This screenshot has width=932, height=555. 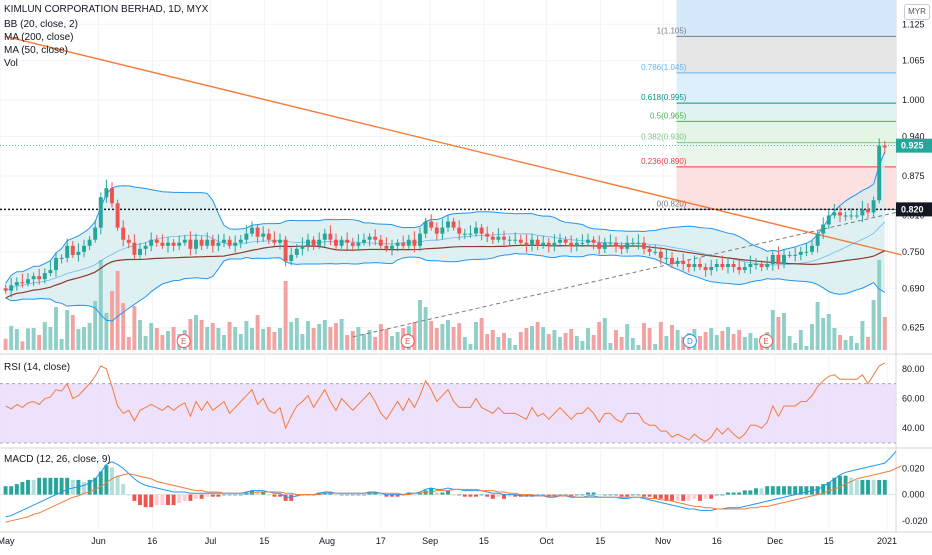 I want to click on legend-ma200: MA (200, close), so click(x=39, y=37).